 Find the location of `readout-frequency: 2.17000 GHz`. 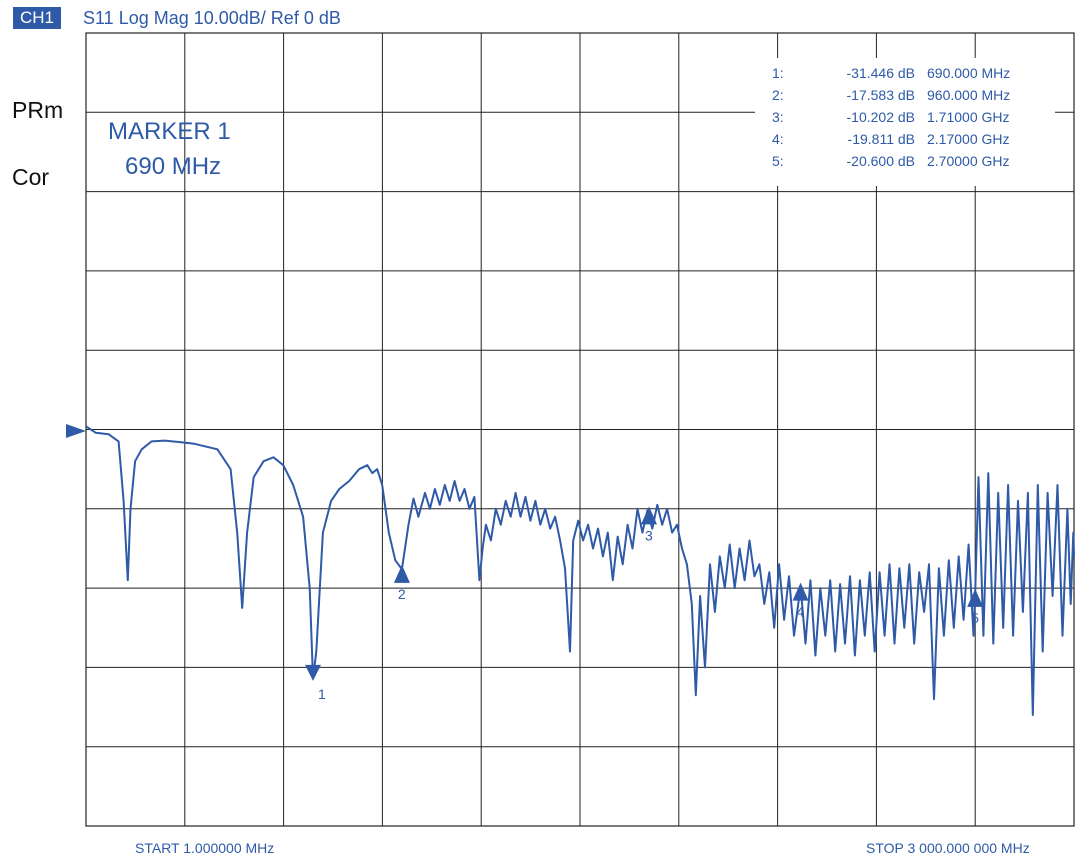

readout-frequency: 2.17000 GHz is located at coordinates (968, 139).